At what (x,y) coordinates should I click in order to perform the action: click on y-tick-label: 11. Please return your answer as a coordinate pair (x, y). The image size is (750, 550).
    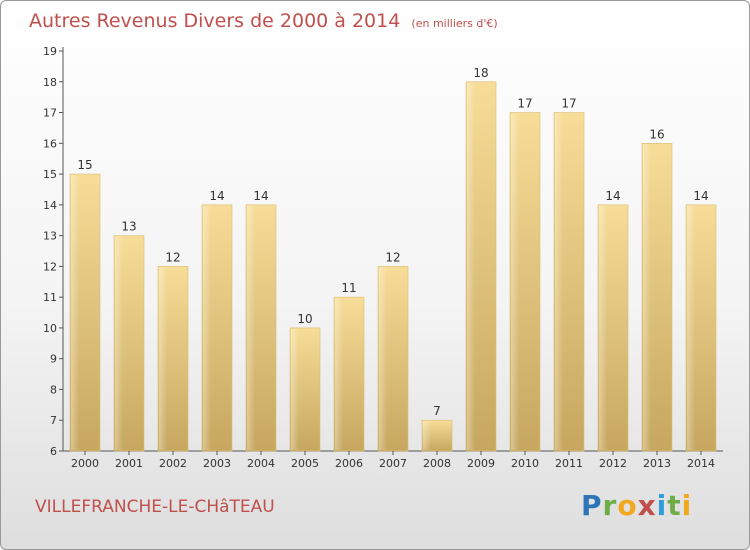
    Looking at the image, I should click on (50, 297).